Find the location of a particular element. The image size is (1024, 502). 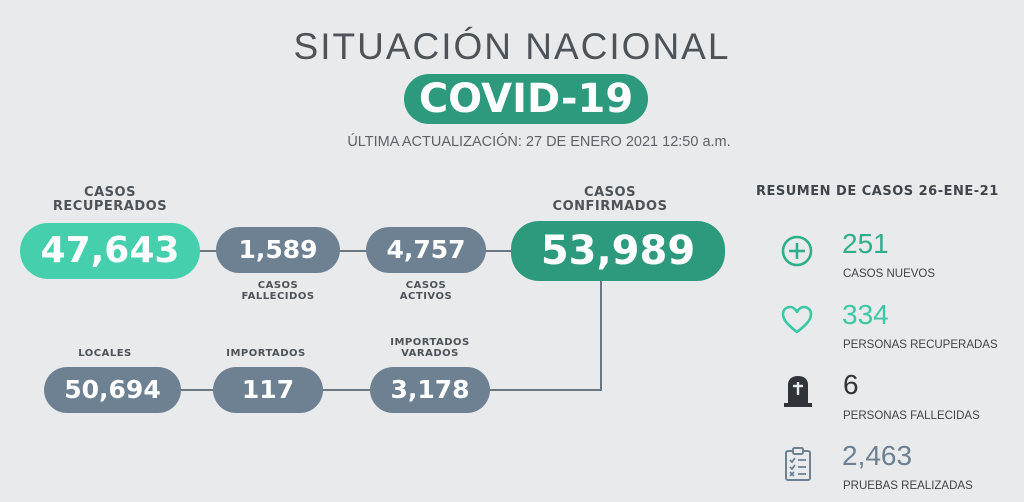

varados-value: 3,178 is located at coordinates (430, 390).